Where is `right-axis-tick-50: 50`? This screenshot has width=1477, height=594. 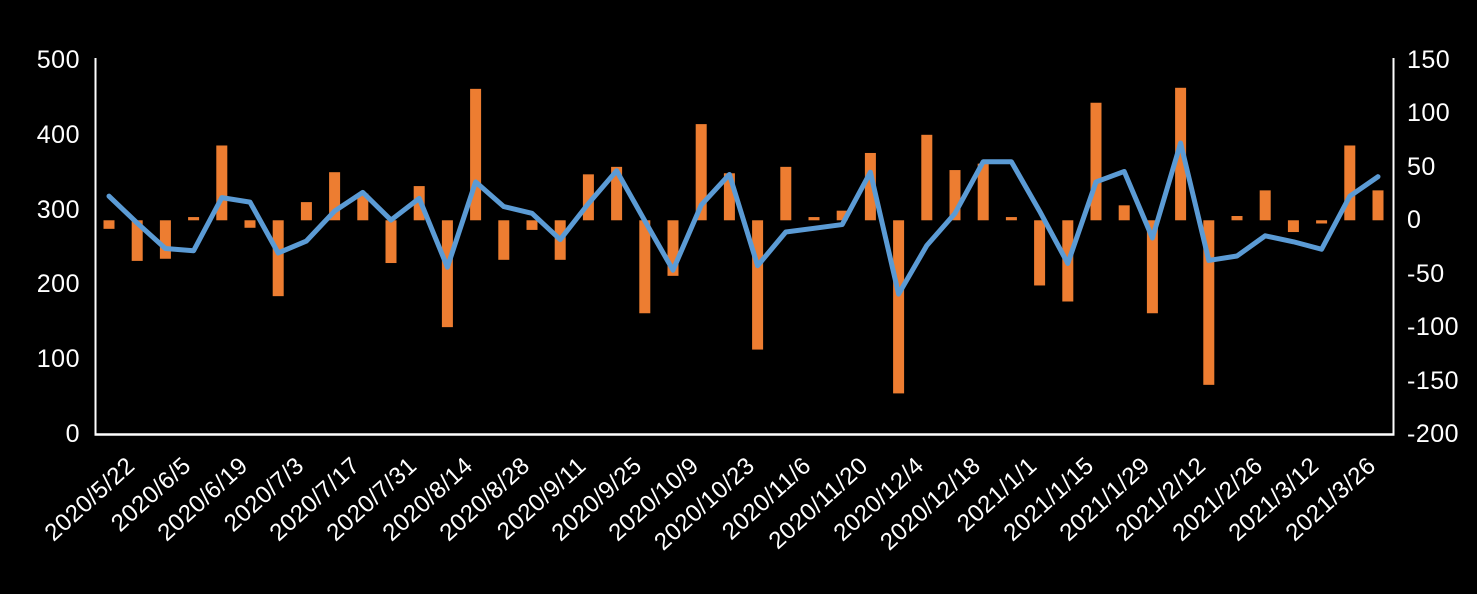
right-axis-tick-50: 50 is located at coordinates (1421, 166).